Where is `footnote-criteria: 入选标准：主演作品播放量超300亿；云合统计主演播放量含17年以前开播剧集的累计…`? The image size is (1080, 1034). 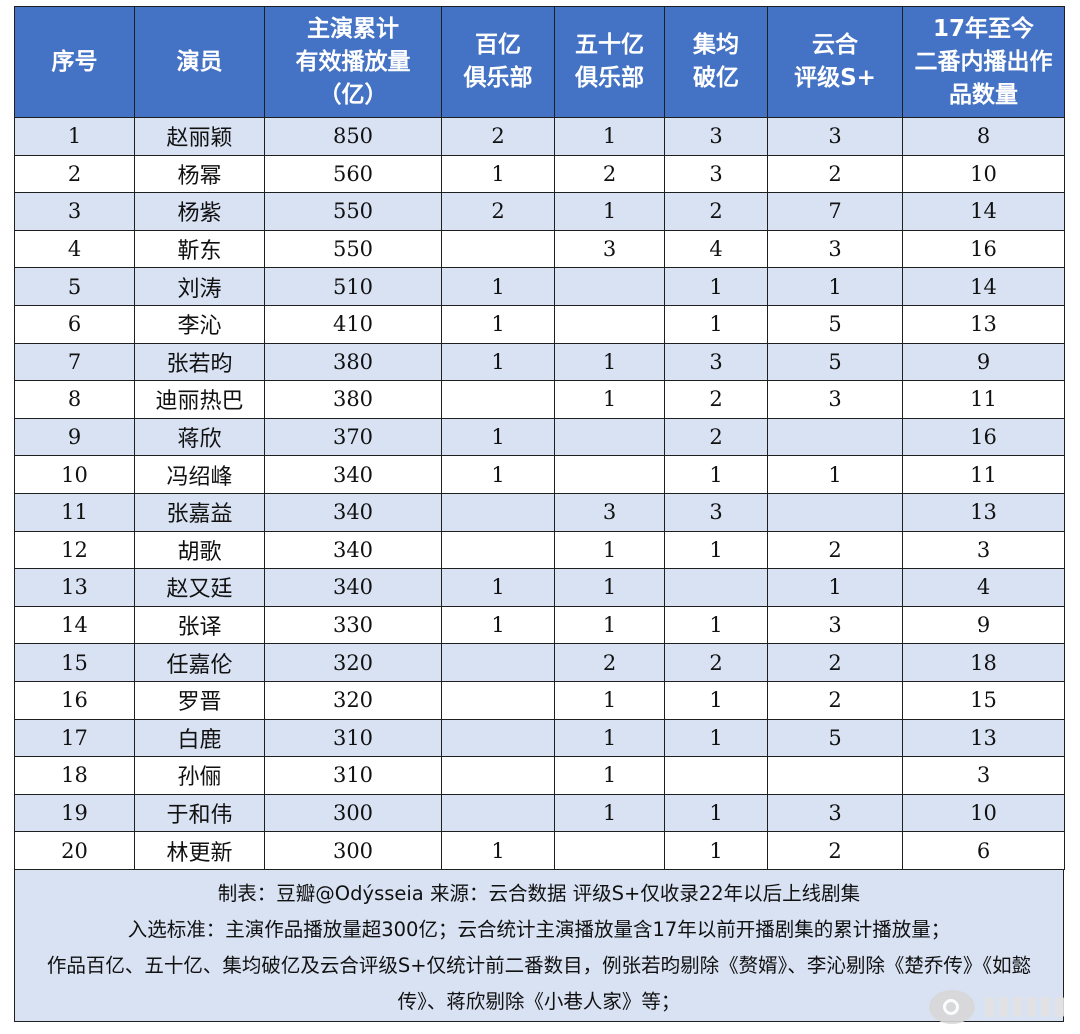
footnote-criteria: 入选标准：主演作品播放量超300亿；云合统计主演播放量含17年以前开播剧集的累计… is located at coordinates (539, 929).